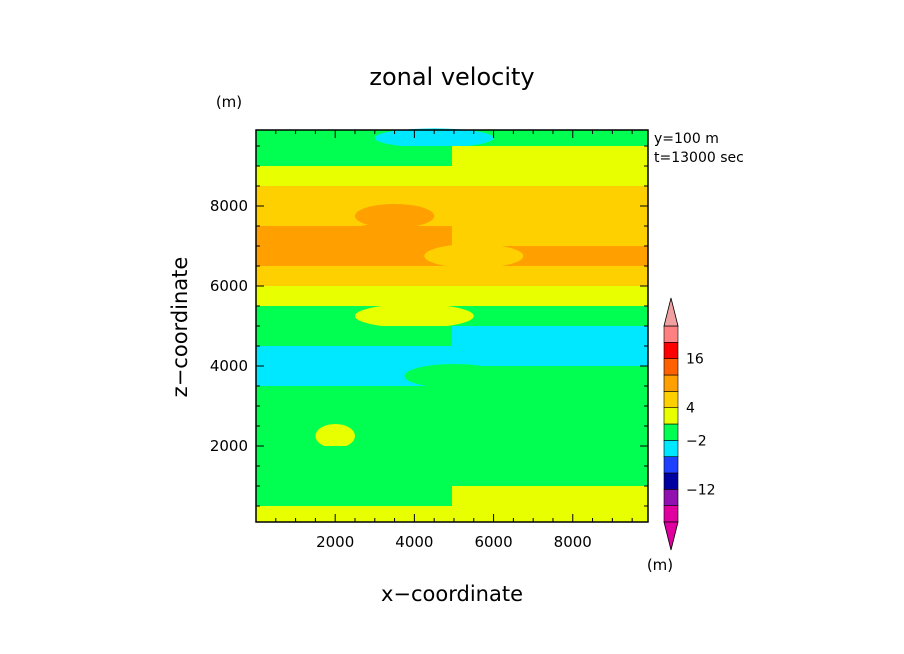 Image resolution: width=904 pixels, height=654 pixels. Describe the element at coordinates (451, 77) in the screenshot. I see `chart-title: zonal velocity` at that location.